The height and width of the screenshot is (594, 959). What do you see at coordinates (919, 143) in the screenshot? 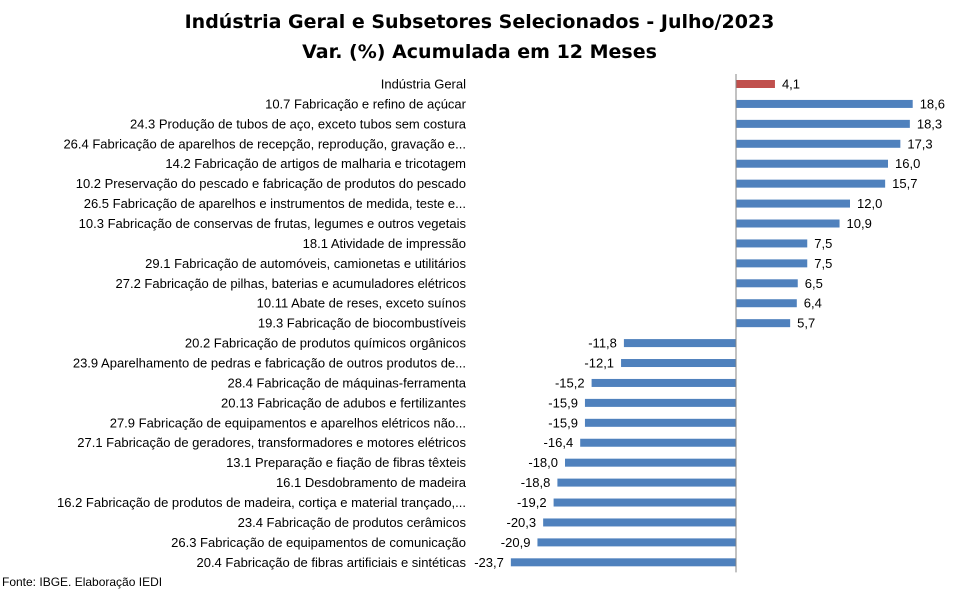
I see `value-label: 17,3` at bounding box center [919, 143].